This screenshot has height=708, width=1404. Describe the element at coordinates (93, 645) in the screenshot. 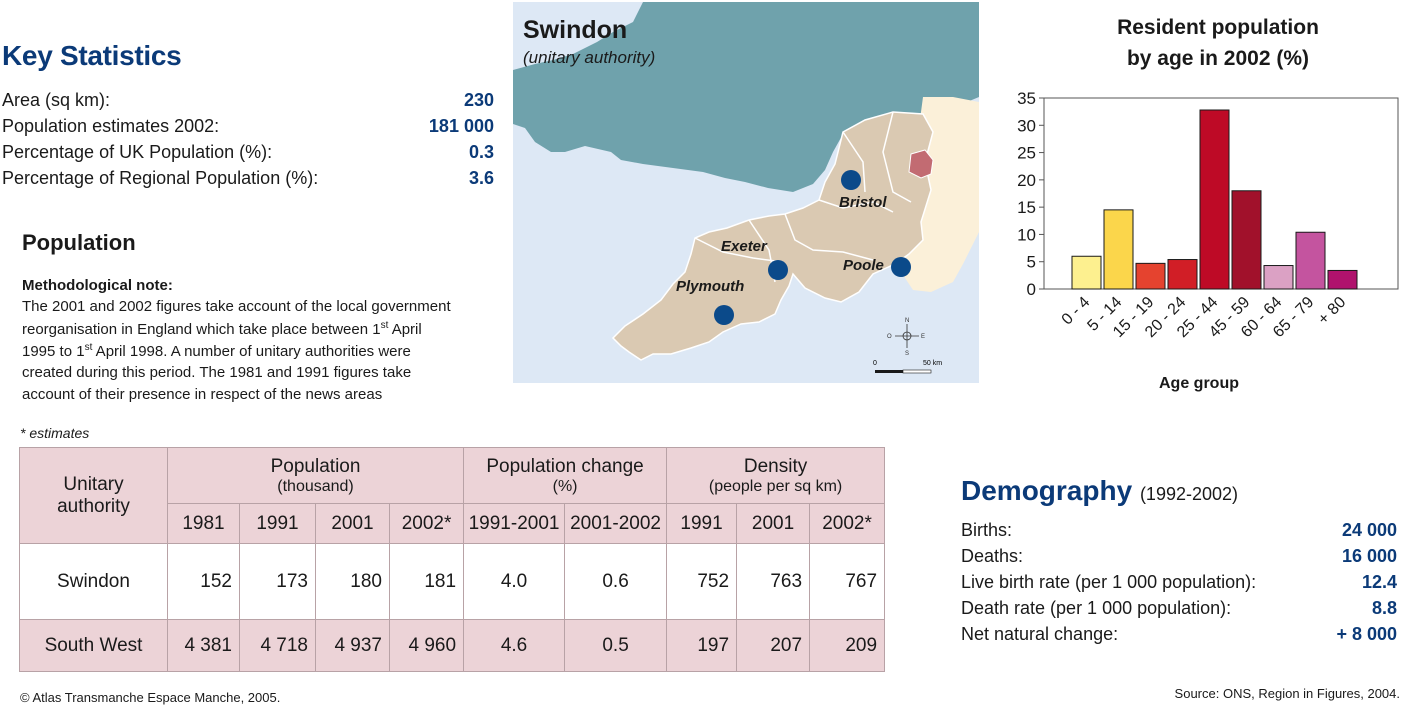

I see `row-name: South West` at that location.